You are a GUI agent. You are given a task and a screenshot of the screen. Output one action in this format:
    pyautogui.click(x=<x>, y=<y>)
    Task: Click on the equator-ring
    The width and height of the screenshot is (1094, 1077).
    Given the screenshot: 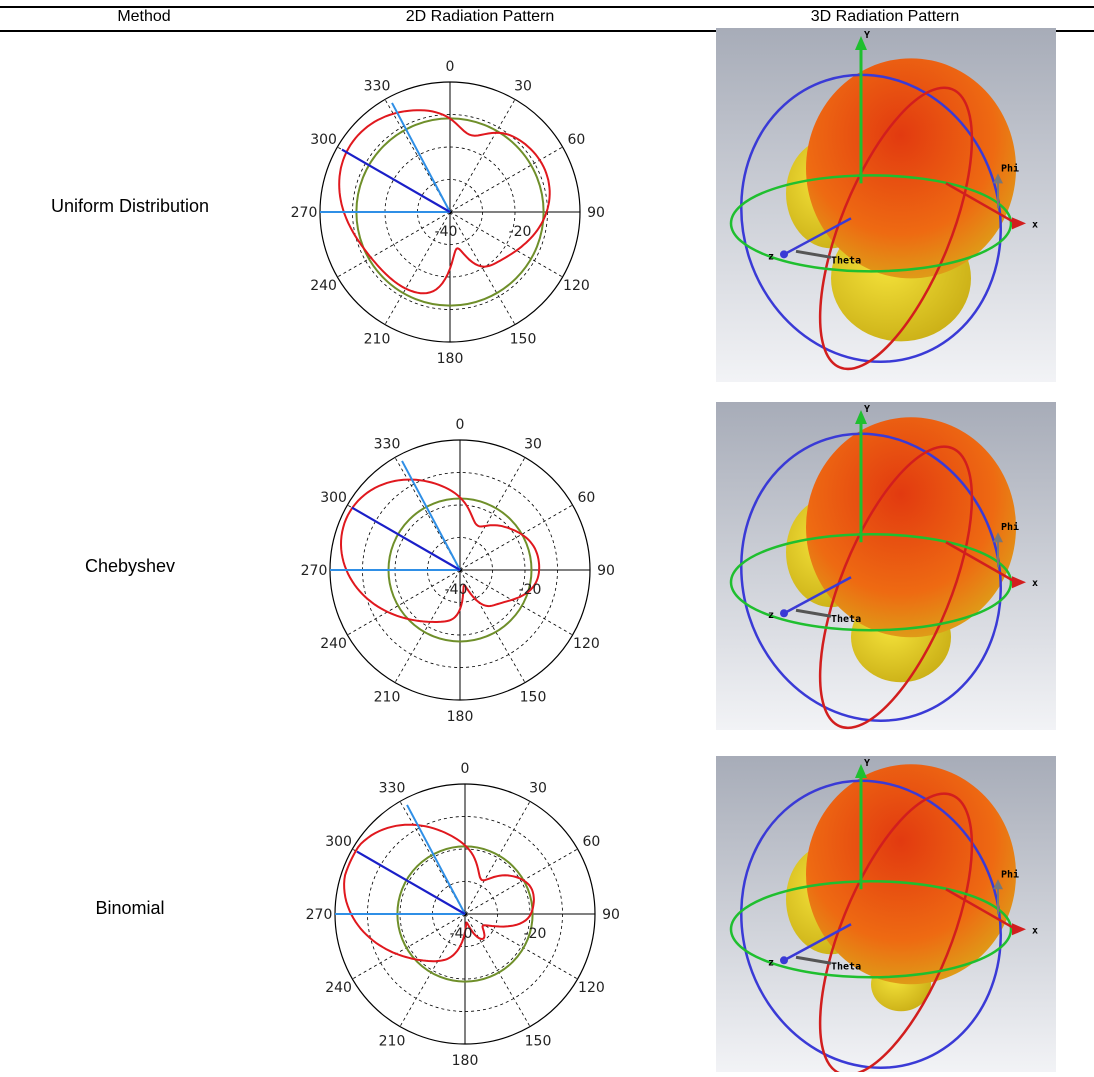 What is the action you would take?
    pyautogui.click(x=871, y=929)
    